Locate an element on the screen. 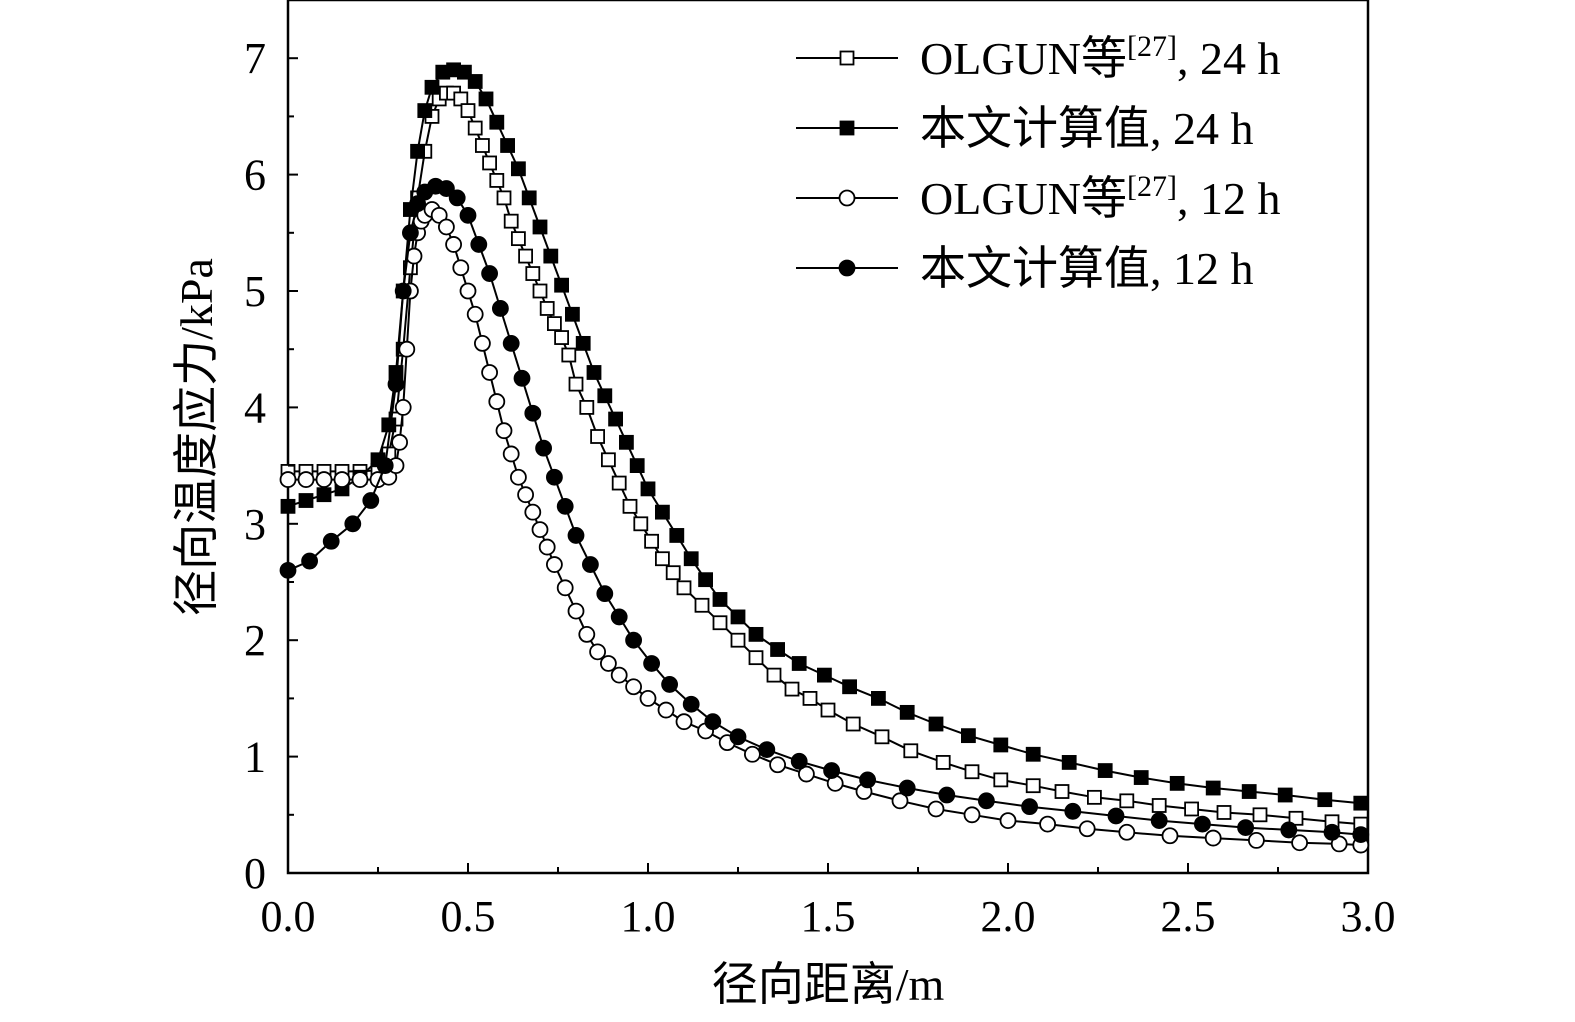 This screenshot has width=1575, height=1022. x-tick-label: 0.5 is located at coordinates (468, 916).